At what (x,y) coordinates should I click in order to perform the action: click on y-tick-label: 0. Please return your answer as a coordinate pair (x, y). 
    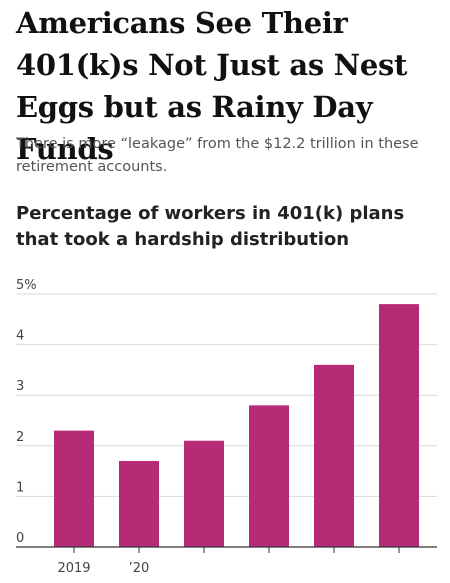
    Looking at the image, I should click on (20, 538).